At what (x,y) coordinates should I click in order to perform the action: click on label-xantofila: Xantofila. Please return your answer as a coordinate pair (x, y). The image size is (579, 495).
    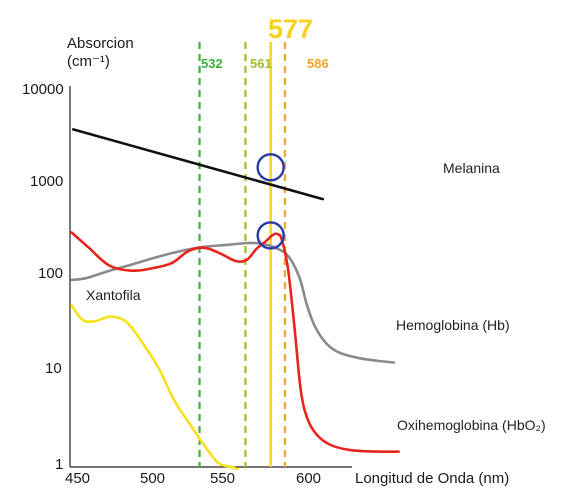
    Looking at the image, I should click on (113, 295).